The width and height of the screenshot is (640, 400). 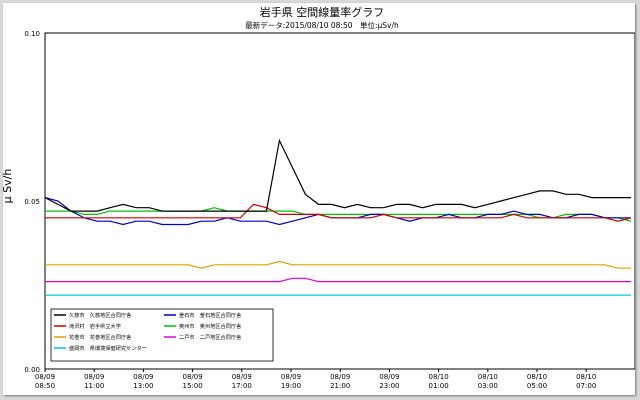 I want to click on x-tick-label: 23:00, so click(x=389, y=386).